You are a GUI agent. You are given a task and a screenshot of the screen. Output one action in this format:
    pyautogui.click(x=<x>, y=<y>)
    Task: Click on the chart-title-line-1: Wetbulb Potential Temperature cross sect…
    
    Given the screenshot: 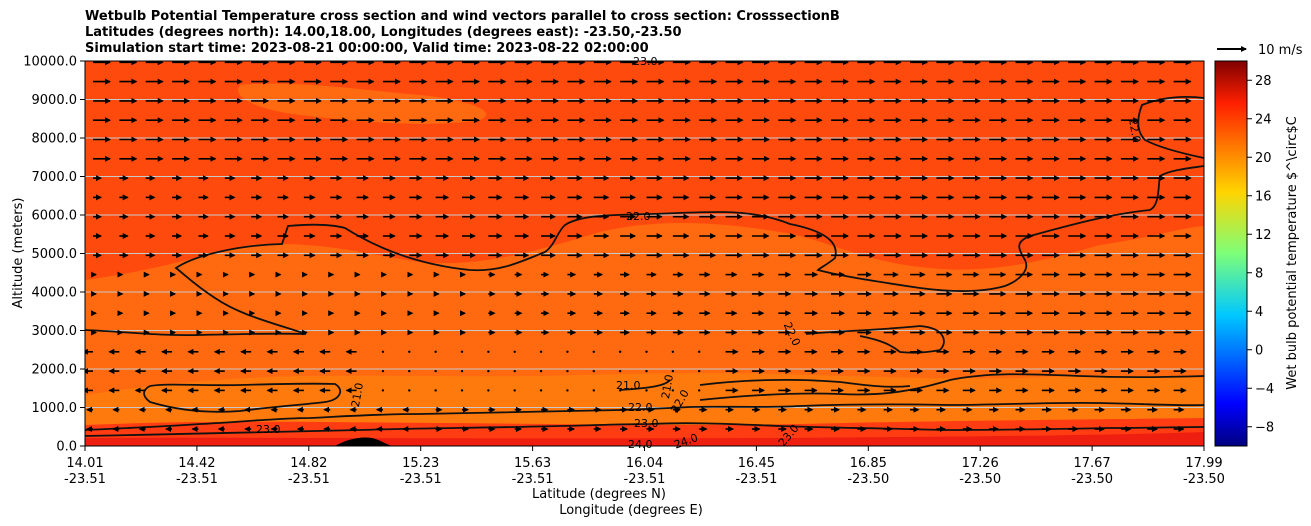 What is the action you would take?
    pyautogui.click(x=462, y=16)
    